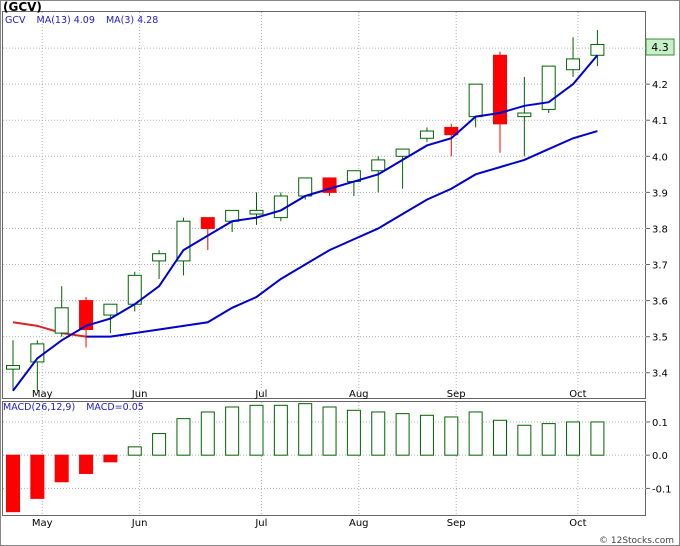 This screenshot has height=546, width=680. I want to click on ma13-line-early, so click(49, 329).